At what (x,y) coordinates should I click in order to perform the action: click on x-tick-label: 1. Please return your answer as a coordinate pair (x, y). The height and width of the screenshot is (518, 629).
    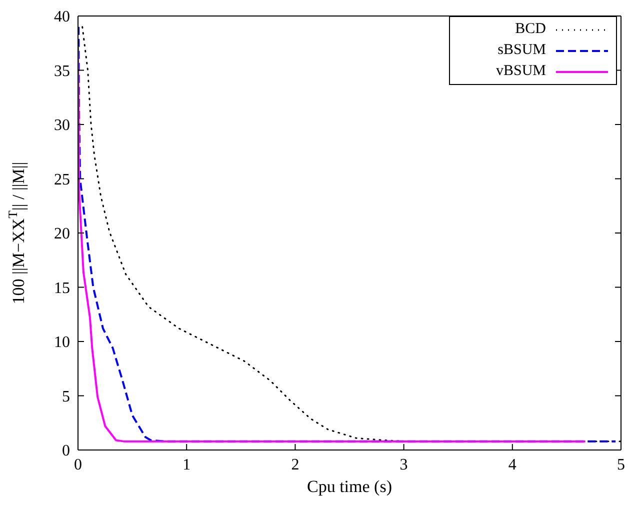
    Looking at the image, I should click on (186, 465).